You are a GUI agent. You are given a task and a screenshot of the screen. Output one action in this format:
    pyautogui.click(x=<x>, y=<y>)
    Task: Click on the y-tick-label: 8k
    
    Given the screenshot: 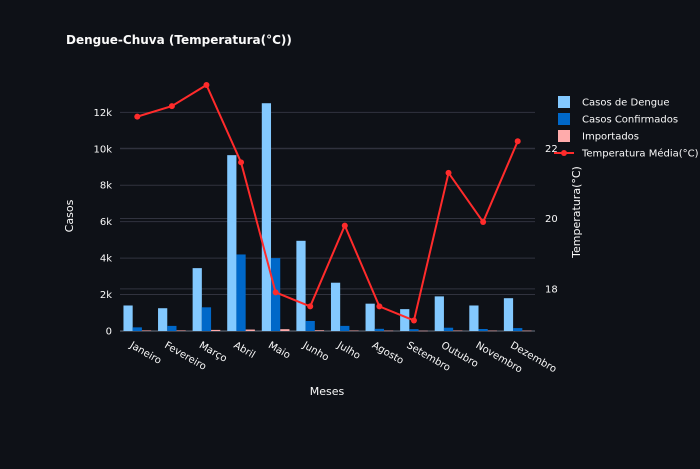 What is the action you would take?
    pyautogui.click(x=106, y=186)
    